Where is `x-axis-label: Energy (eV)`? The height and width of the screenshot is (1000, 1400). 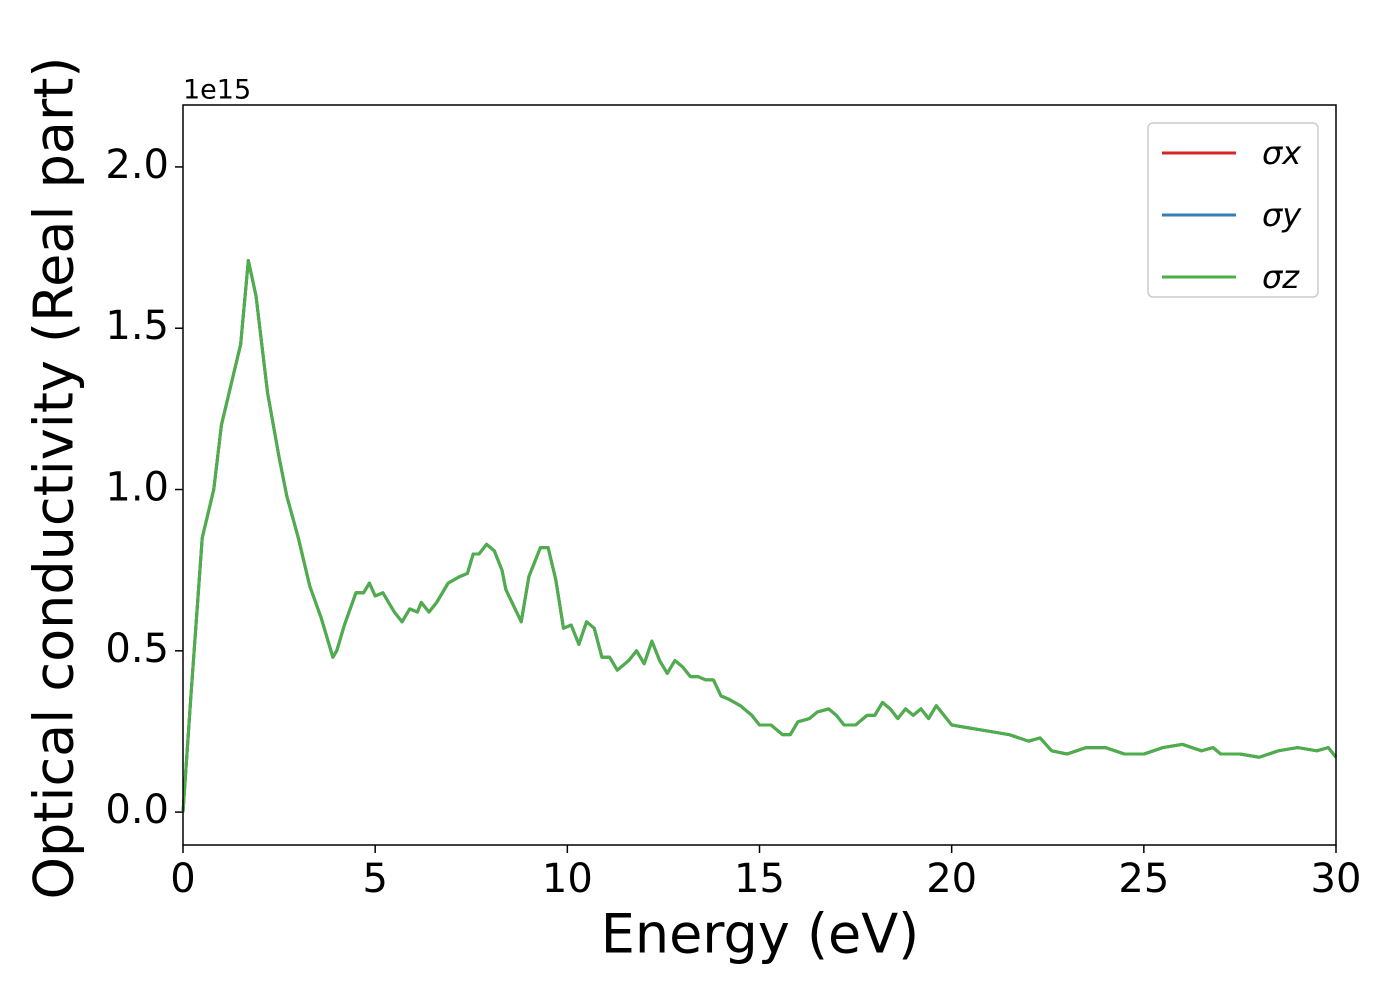 x-axis-label: Energy (eV) is located at coordinates (760, 934).